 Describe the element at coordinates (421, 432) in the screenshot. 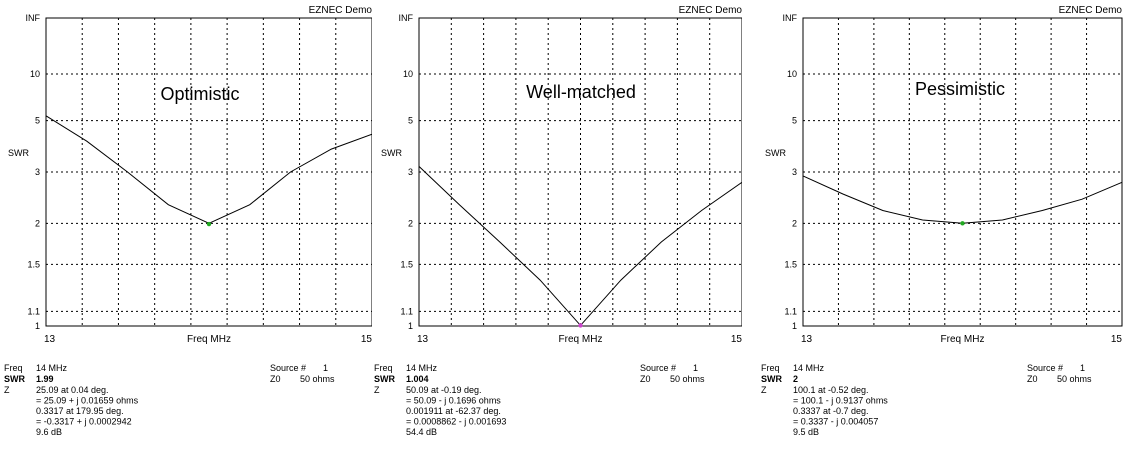

I see `info-z-line: 54.4 dB` at that location.